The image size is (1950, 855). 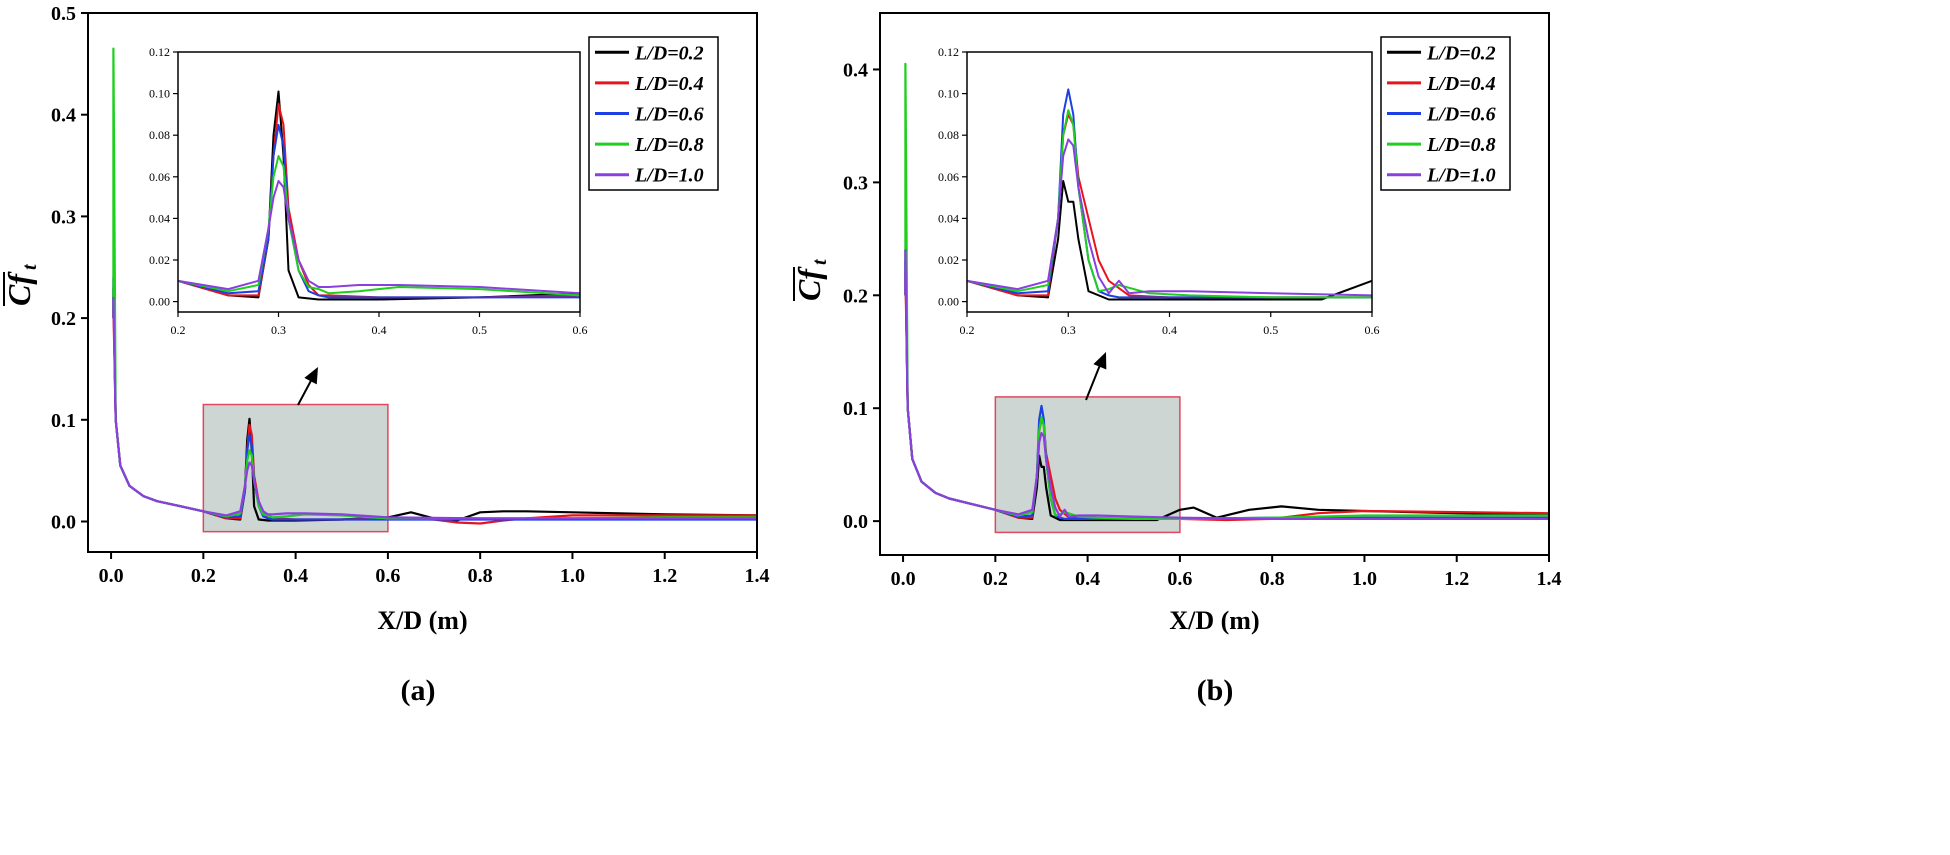 I want to click on panel-label: (b), so click(x=1215, y=690).